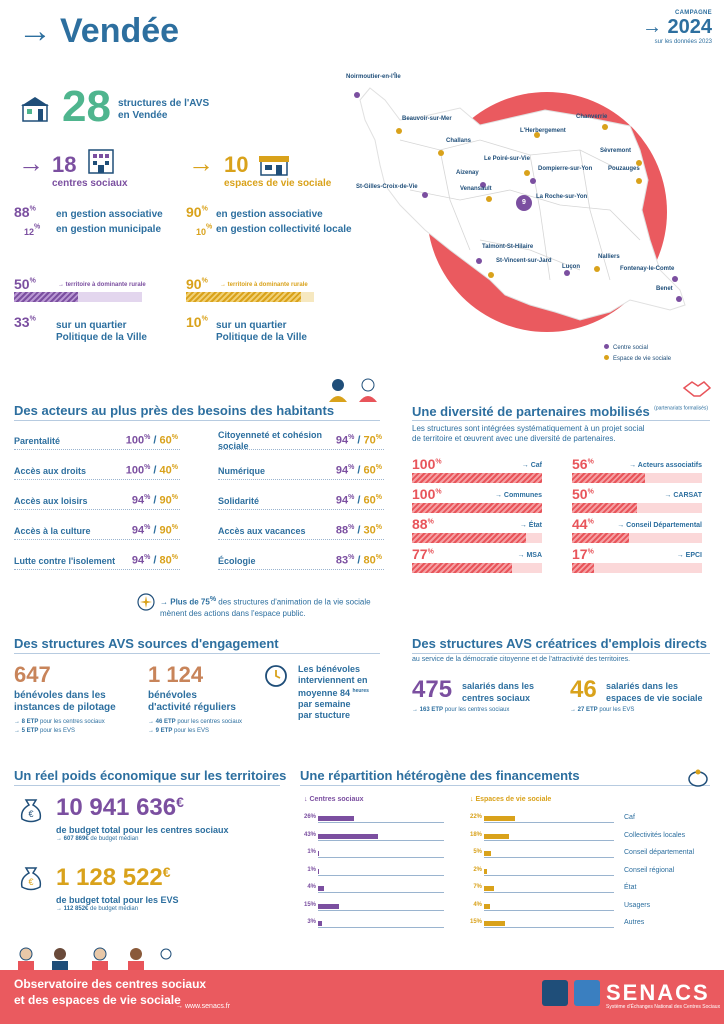 The image size is (724, 1024). What do you see at coordinates (654, 692) in the screenshot?
I see `evs-employees-label: salariés dans les espaces de vie sociale` at bounding box center [654, 692].